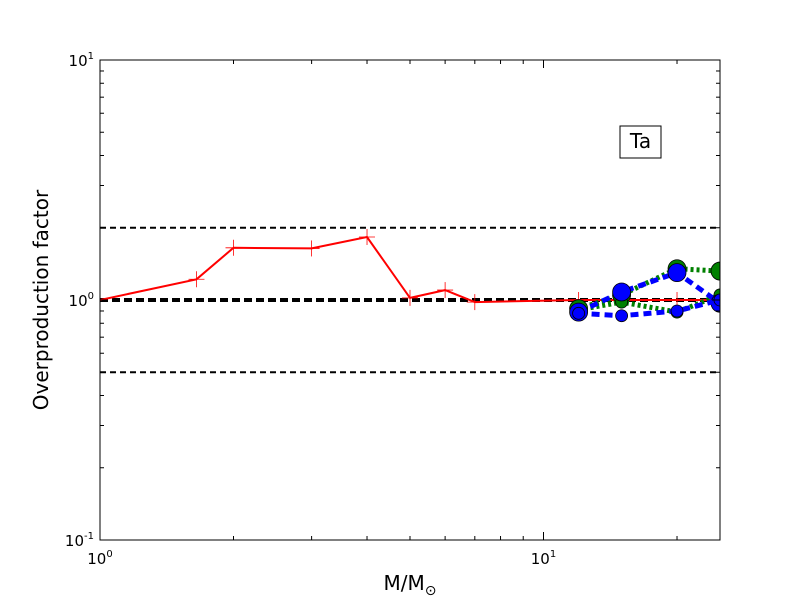  I want to click on annotation-box, so click(640, 142).